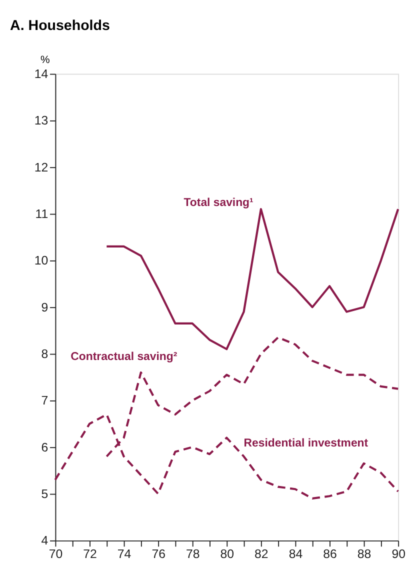 The image size is (420, 588). I want to click on x-tick-label: 70, so click(55, 554).